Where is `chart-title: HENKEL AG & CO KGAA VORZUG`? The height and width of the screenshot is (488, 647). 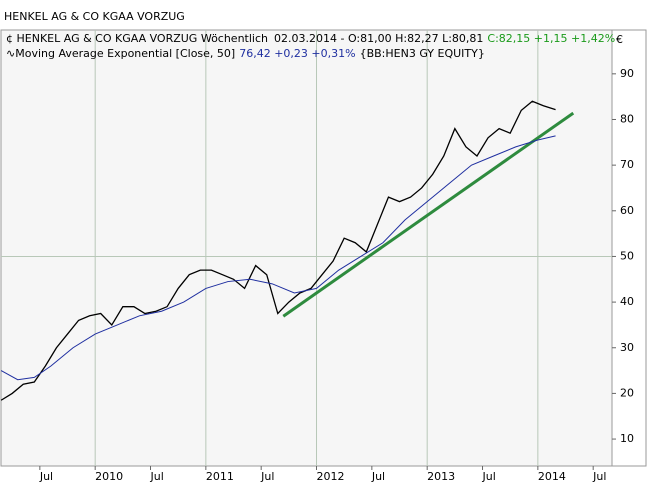 chart-title: HENKEL AG & CO KGAA VORZUG is located at coordinates (94, 16).